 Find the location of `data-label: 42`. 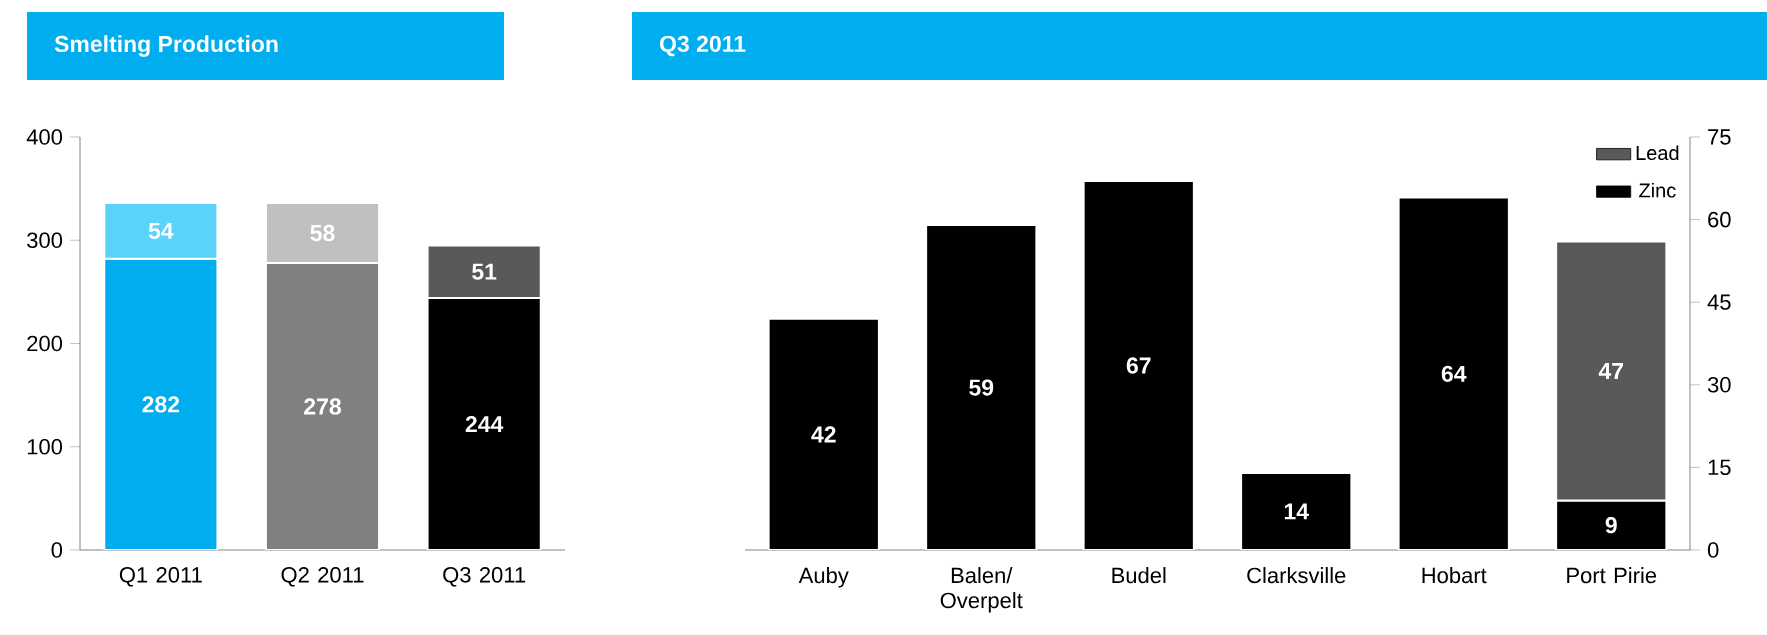

data-label: 42 is located at coordinates (823, 434).